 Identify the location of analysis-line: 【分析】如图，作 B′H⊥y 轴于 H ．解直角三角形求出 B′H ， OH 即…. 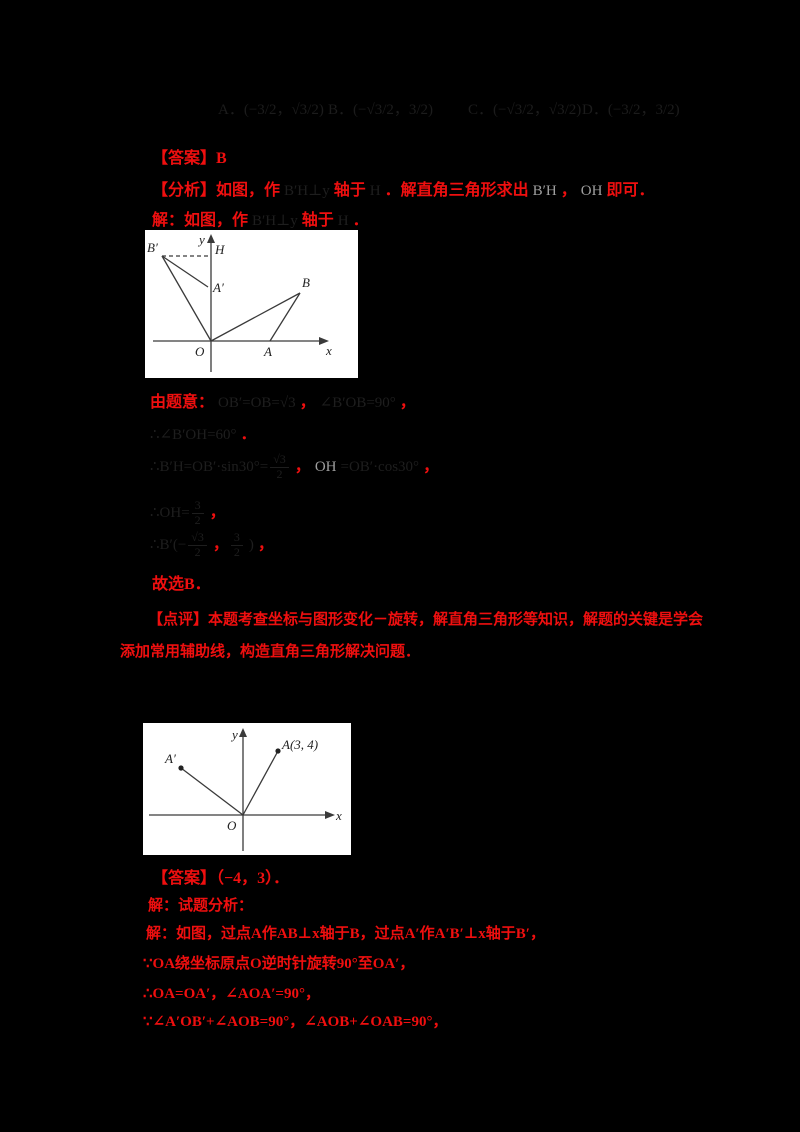
(403, 190).